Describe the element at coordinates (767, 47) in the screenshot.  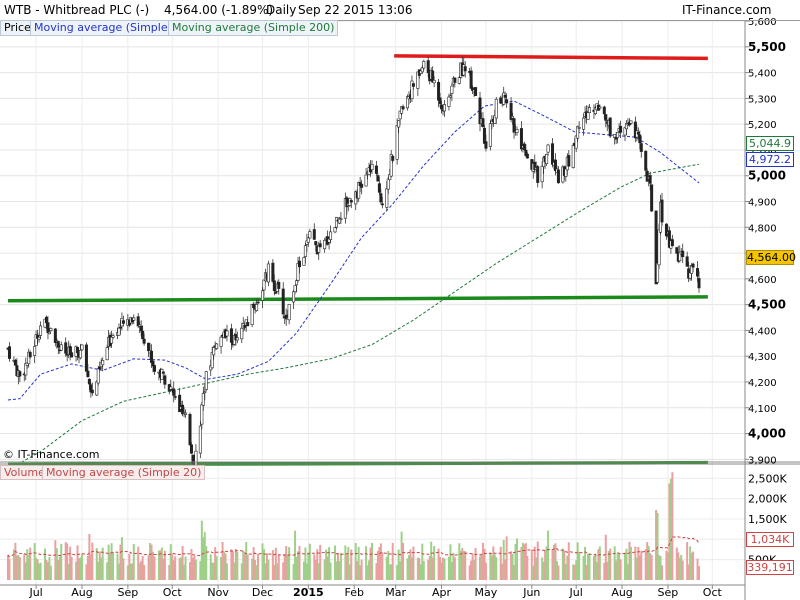
I see `price-tick-label: 5,500` at that location.